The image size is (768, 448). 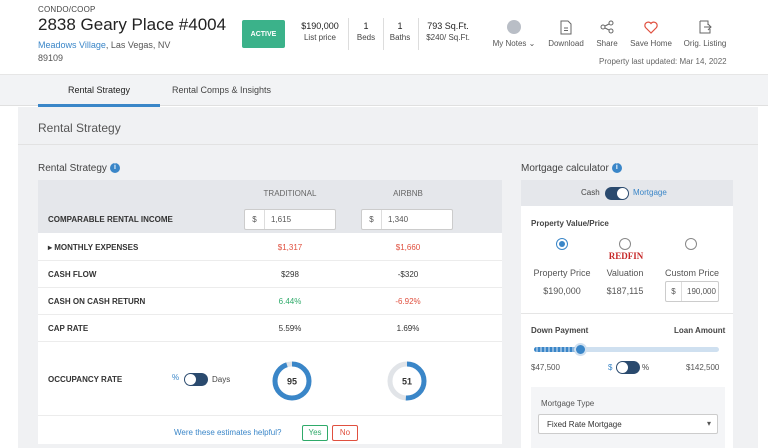 What do you see at coordinates (625, 273) in the screenshot?
I see `valuation-label: Valuation` at bounding box center [625, 273].